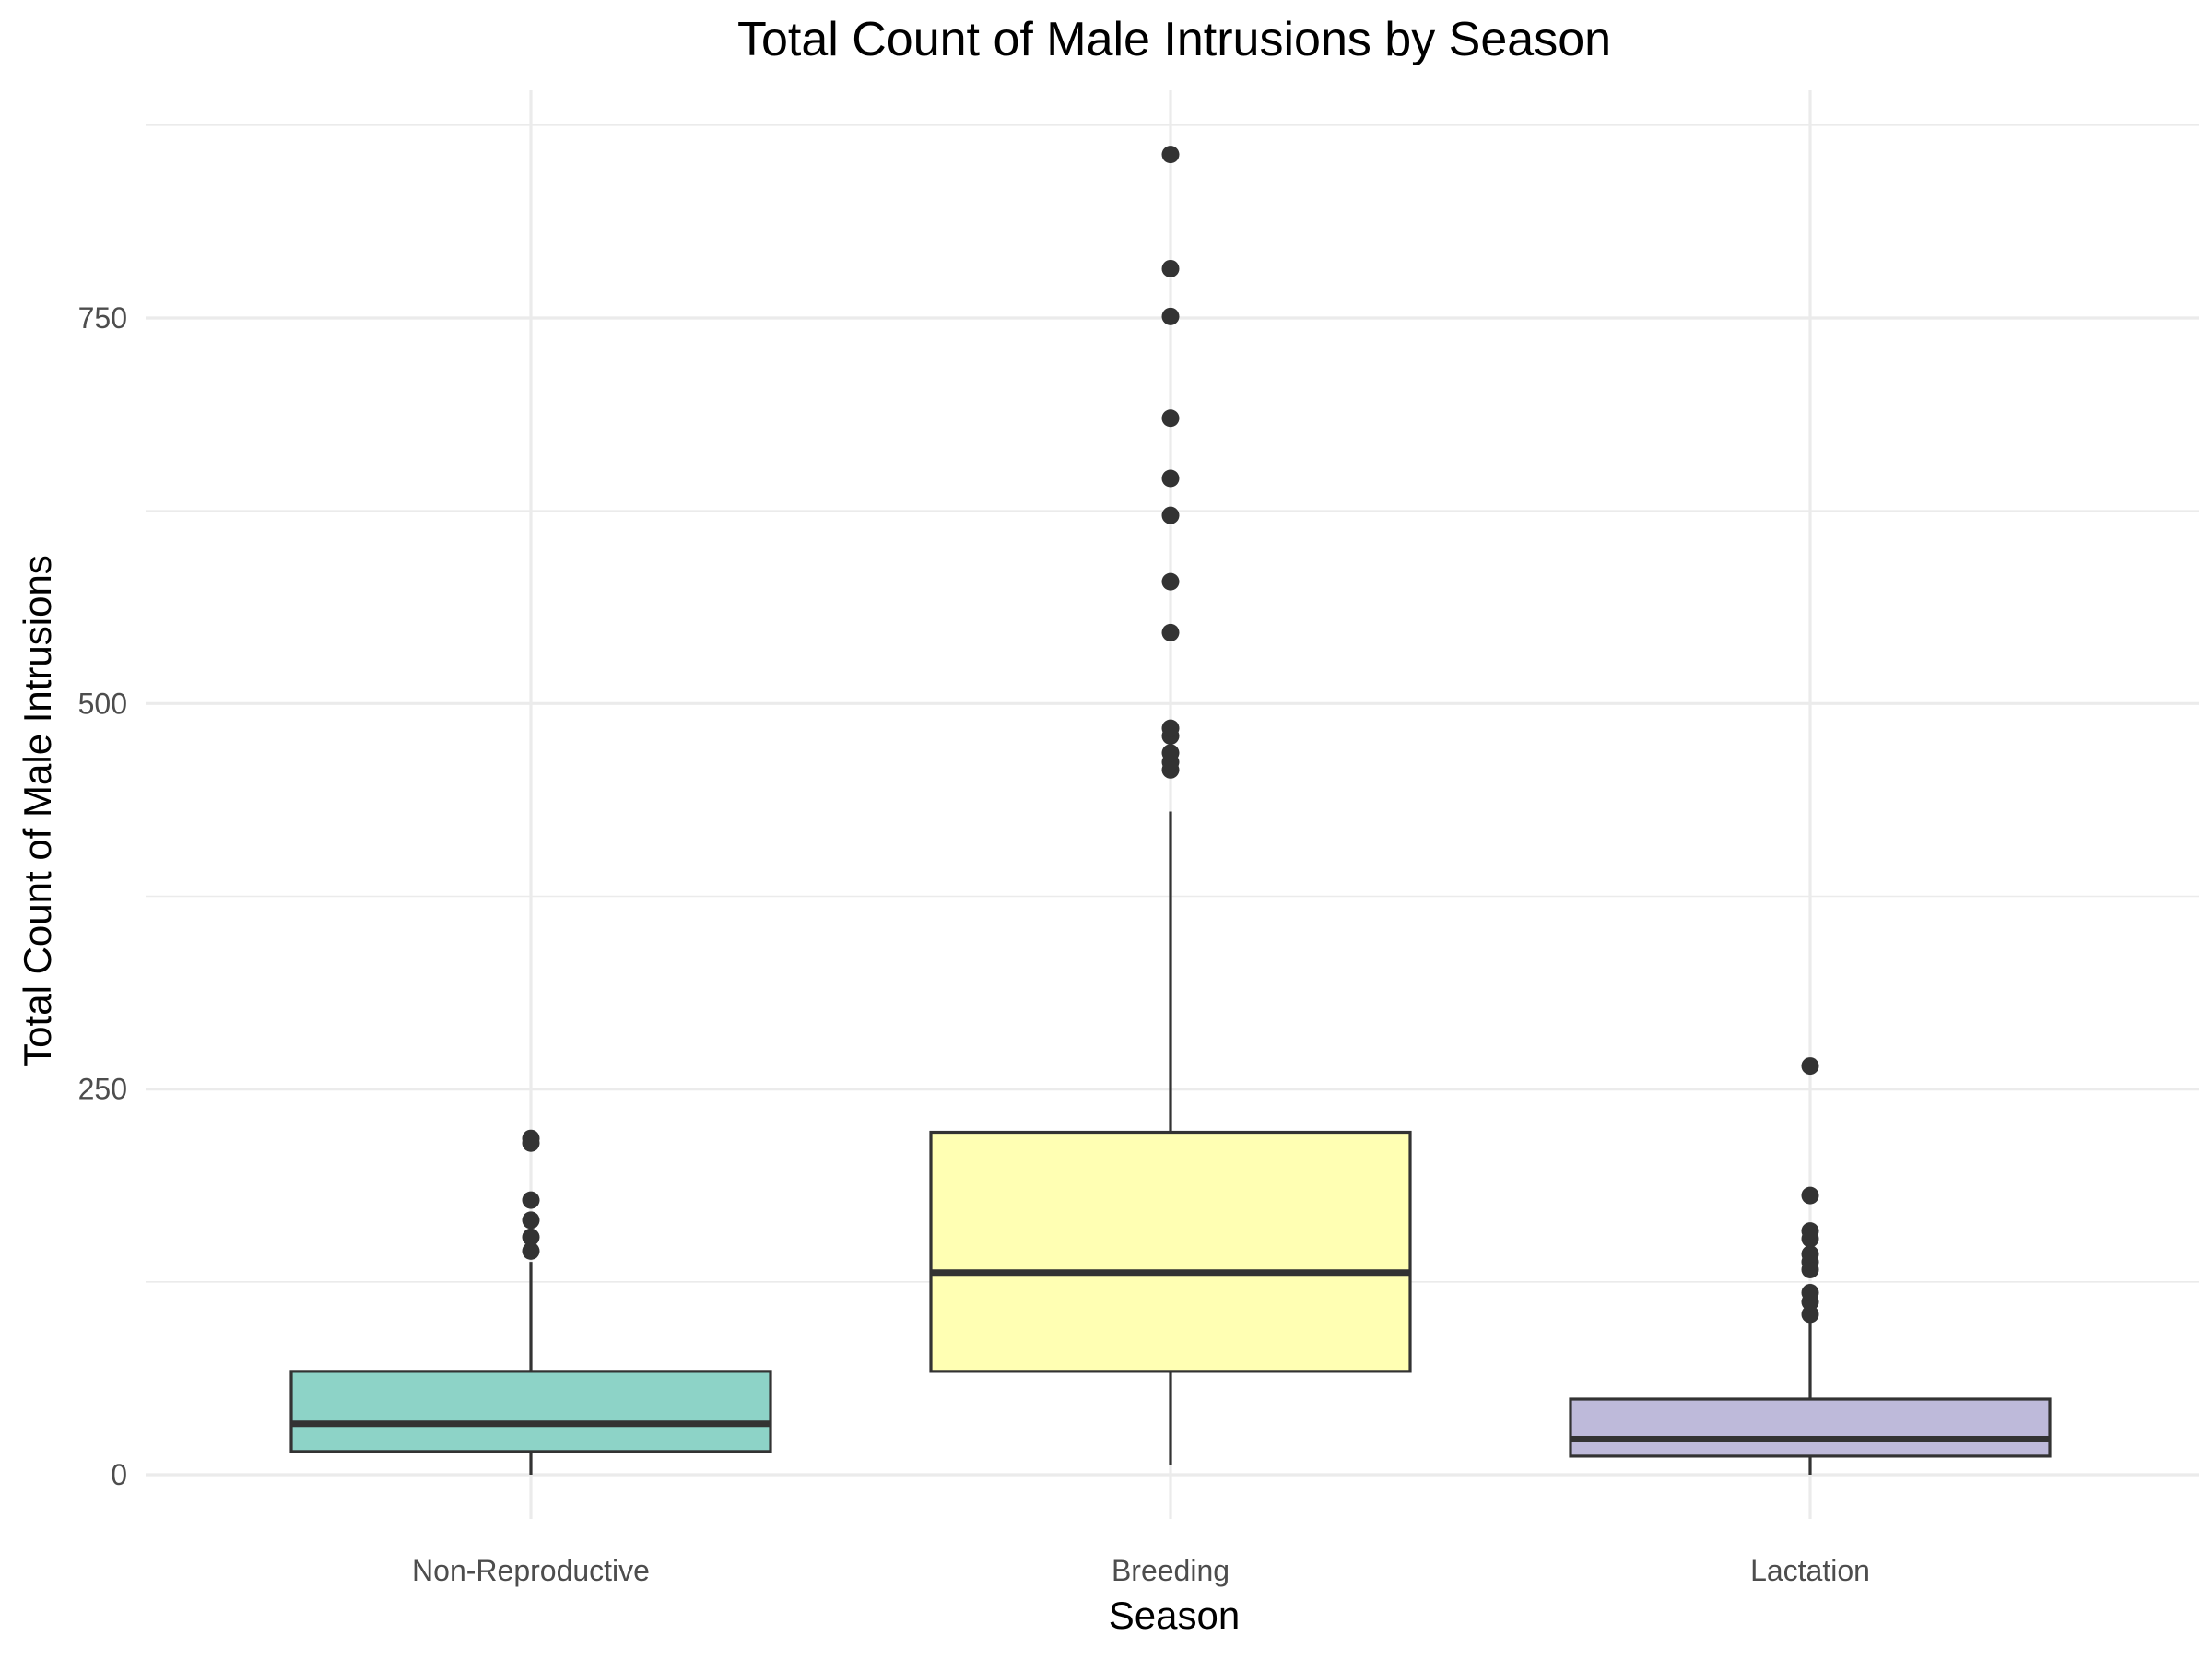  What do you see at coordinates (1171, 1570) in the screenshot?
I see `x-tick-label: Breeding` at bounding box center [1171, 1570].